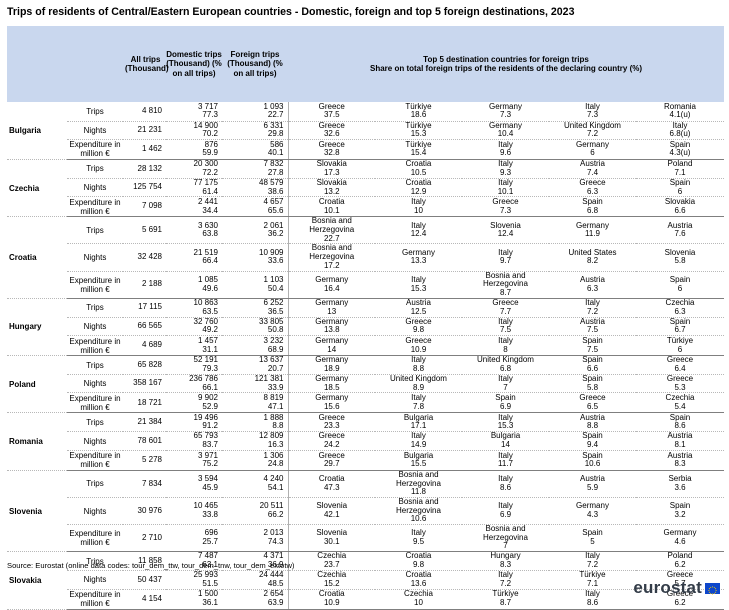 The width and height of the screenshot is (729, 610). What do you see at coordinates (275, 445) in the screenshot?
I see `foreign-share: 16.3` at bounding box center [275, 445].